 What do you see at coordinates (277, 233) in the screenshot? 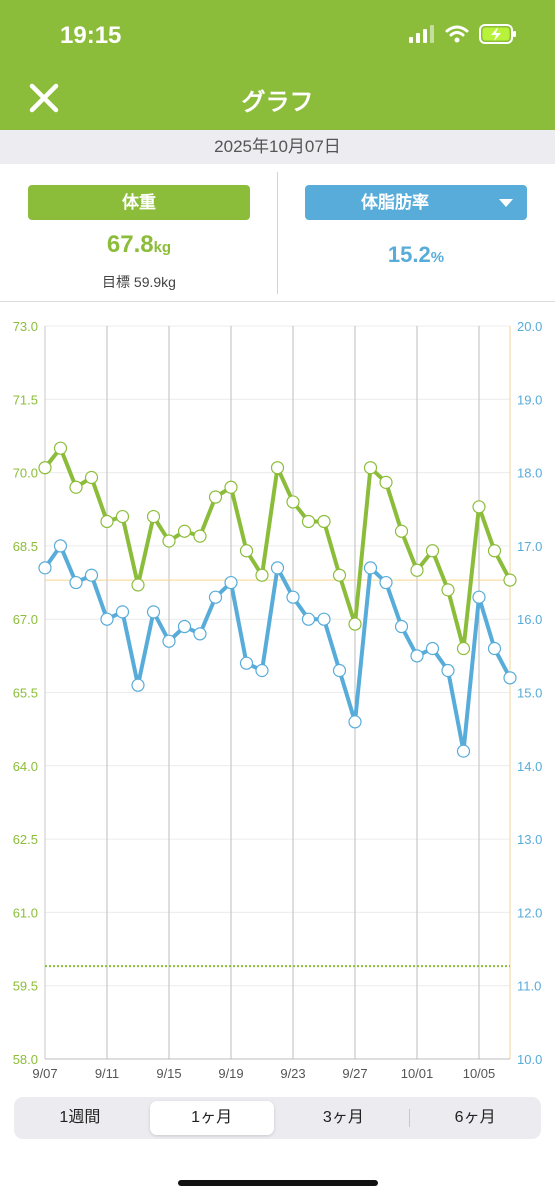
I see `metric-divider` at bounding box center [277, 233].